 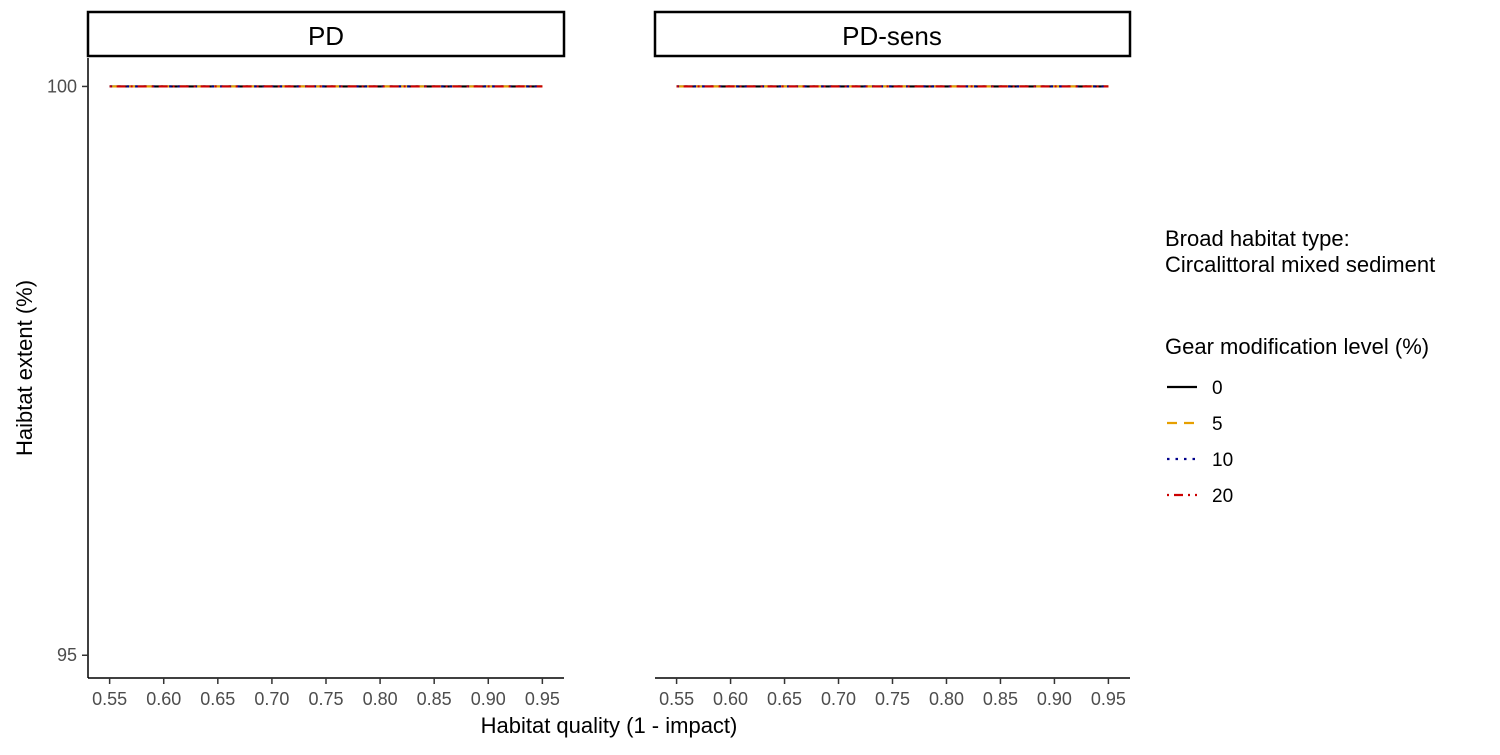 What do you see at coordinates (1257, 238) in the screenshot?
I see `legend-subtitle-line1: Broad habitat type:` at bounding box center [1257, 238].